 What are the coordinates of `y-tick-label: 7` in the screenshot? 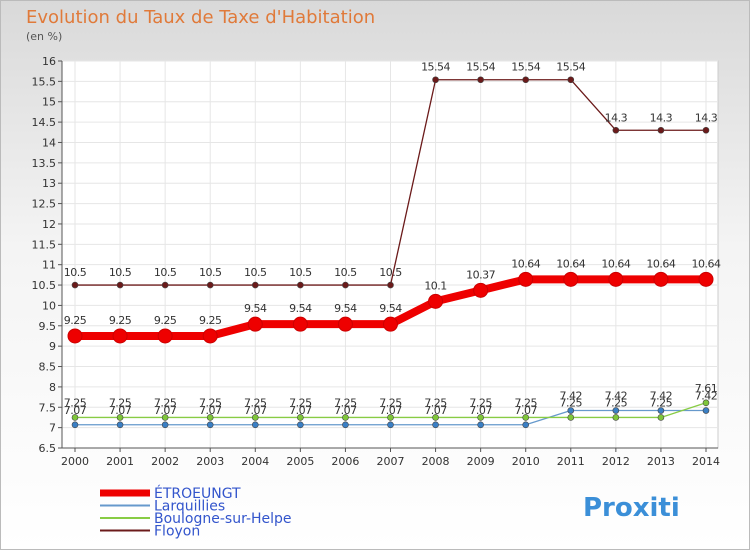 It's located at (52, 428).